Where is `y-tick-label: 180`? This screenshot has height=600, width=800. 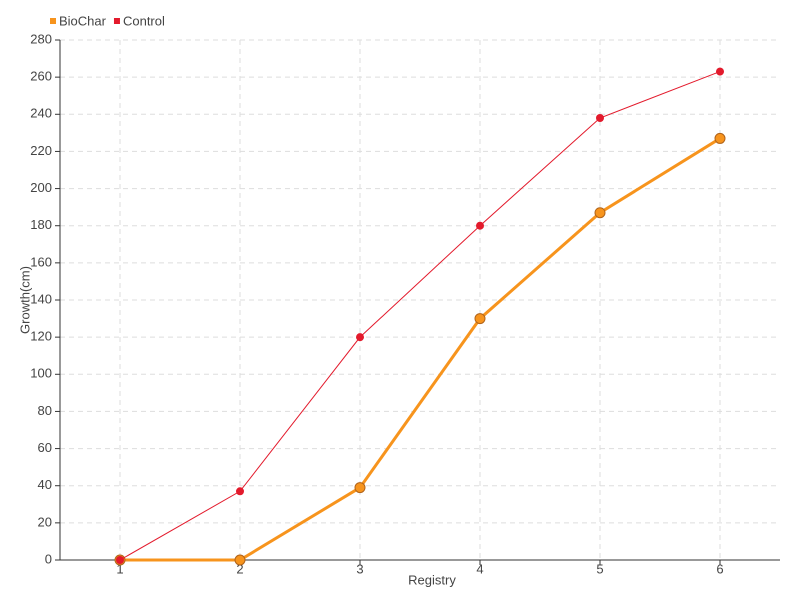 y-tick-label: 180 is located at coordinates (41, 224).